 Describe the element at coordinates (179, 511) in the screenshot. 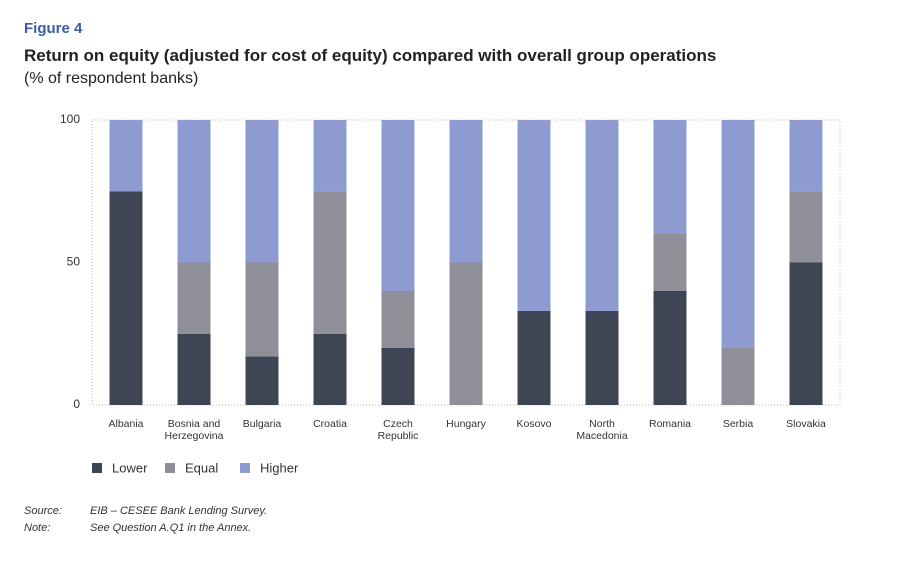

I see `note-text: EIB – CESEE Bank Lending Survey.` at that location.